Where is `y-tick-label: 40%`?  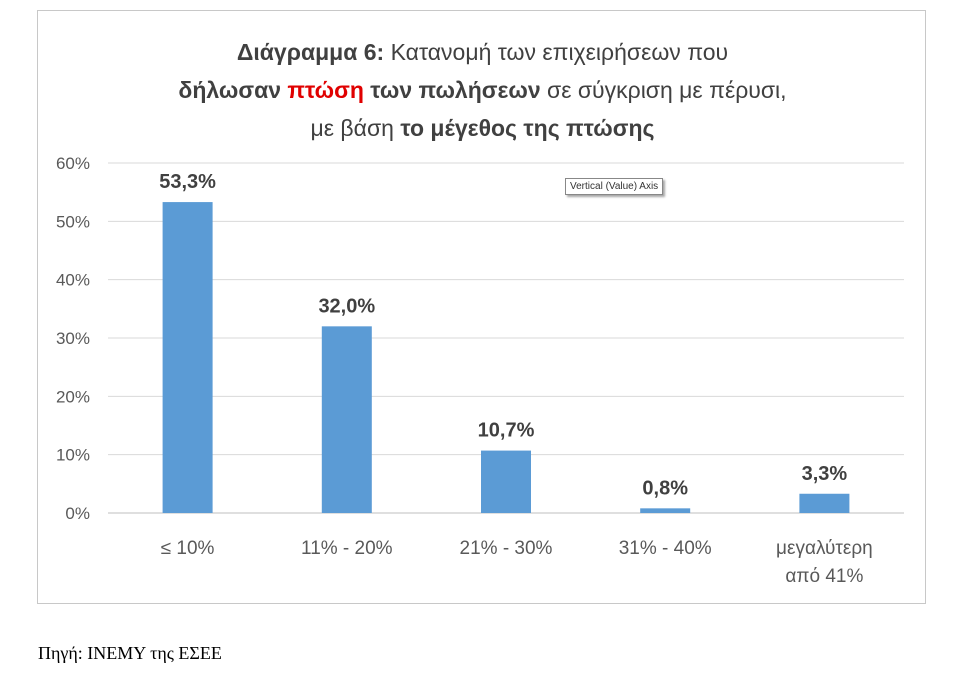 y-tick-label: 40% is located at coordinates (73, 280).